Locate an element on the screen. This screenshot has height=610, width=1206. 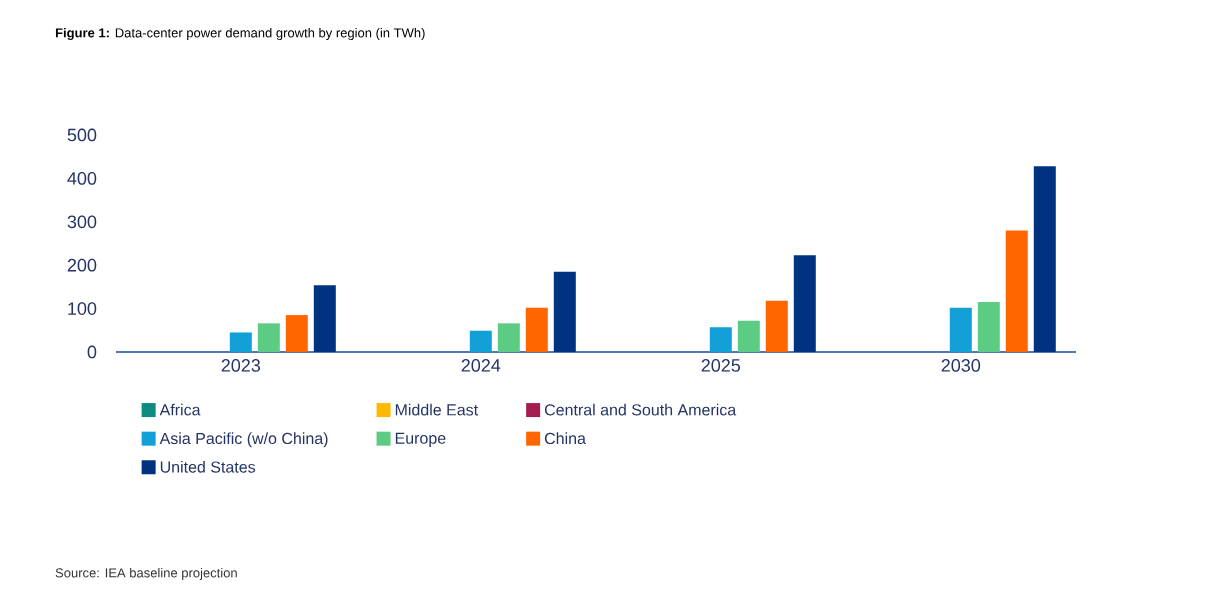
legend-label: Asia Pacific (w/o China) is located at coordinates (243, 440).